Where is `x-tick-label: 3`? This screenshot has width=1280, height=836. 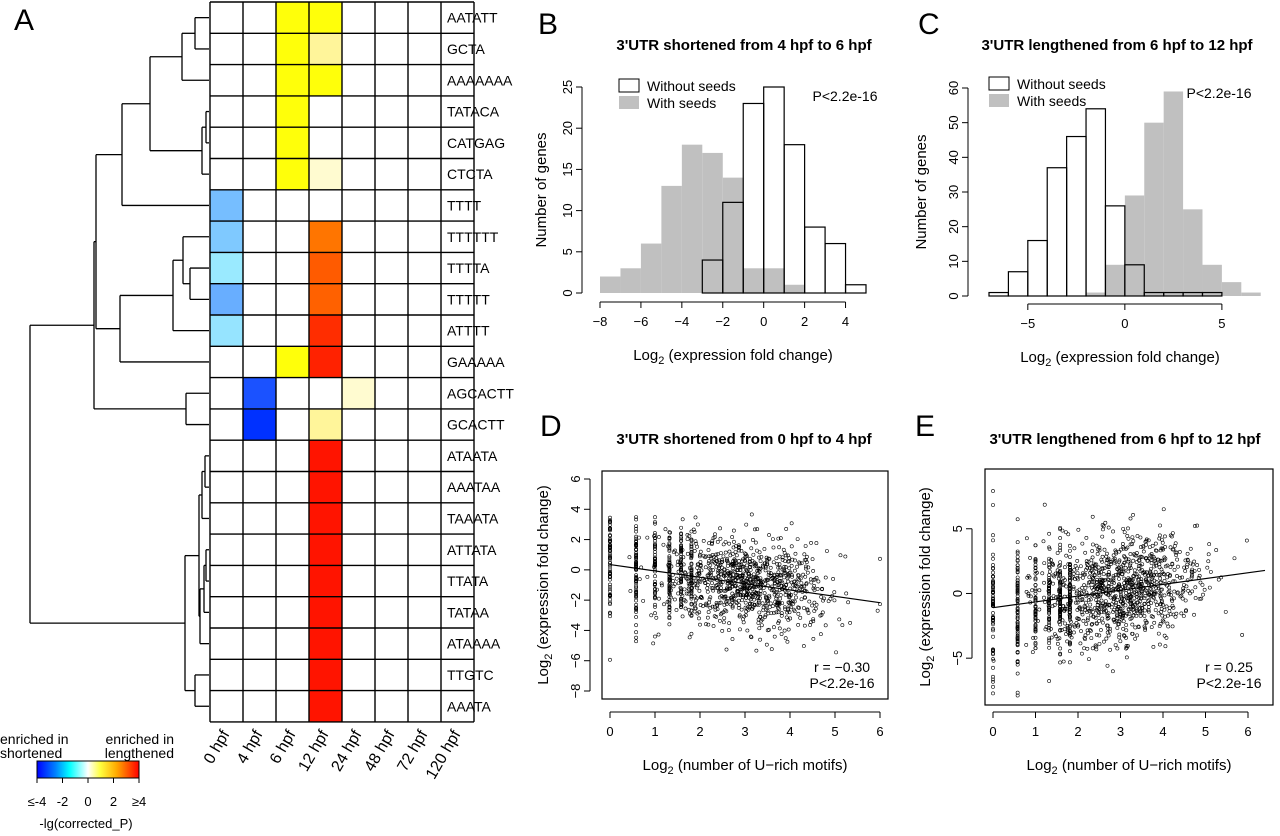
x-tick-label: 3 is located at coordinates (744, 731).